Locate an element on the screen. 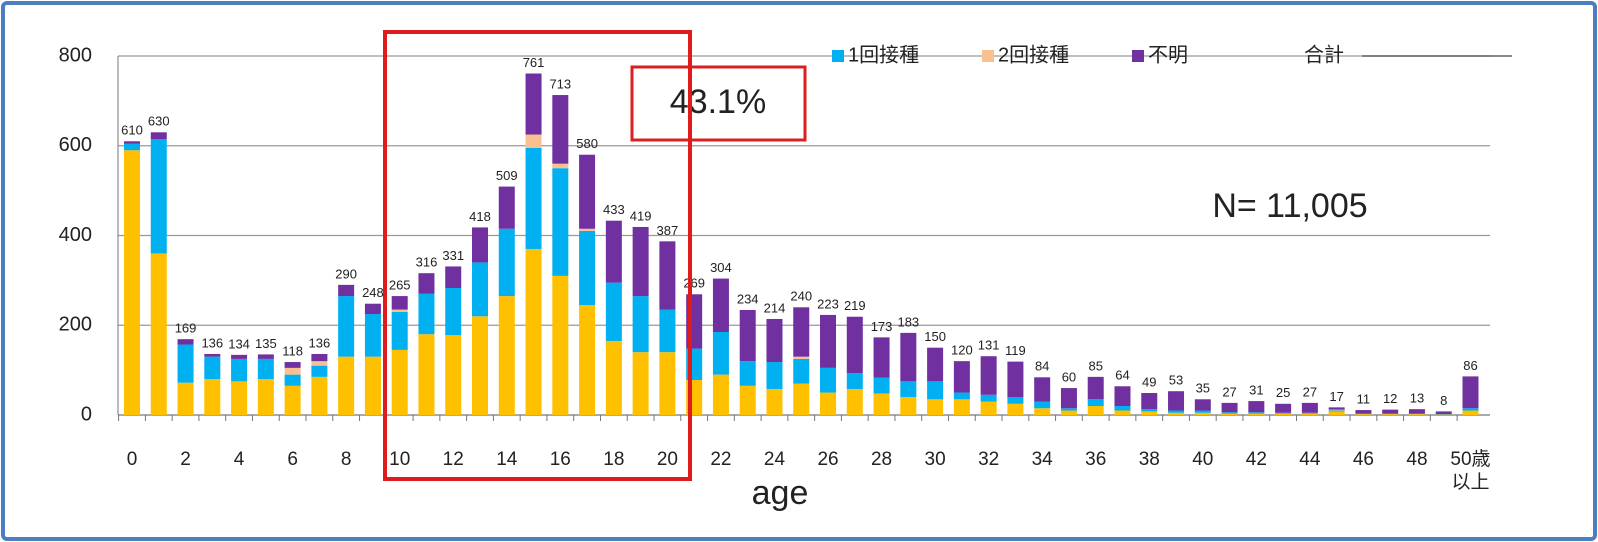  legend-label: 不明 is located at coordinates (1168, 55).